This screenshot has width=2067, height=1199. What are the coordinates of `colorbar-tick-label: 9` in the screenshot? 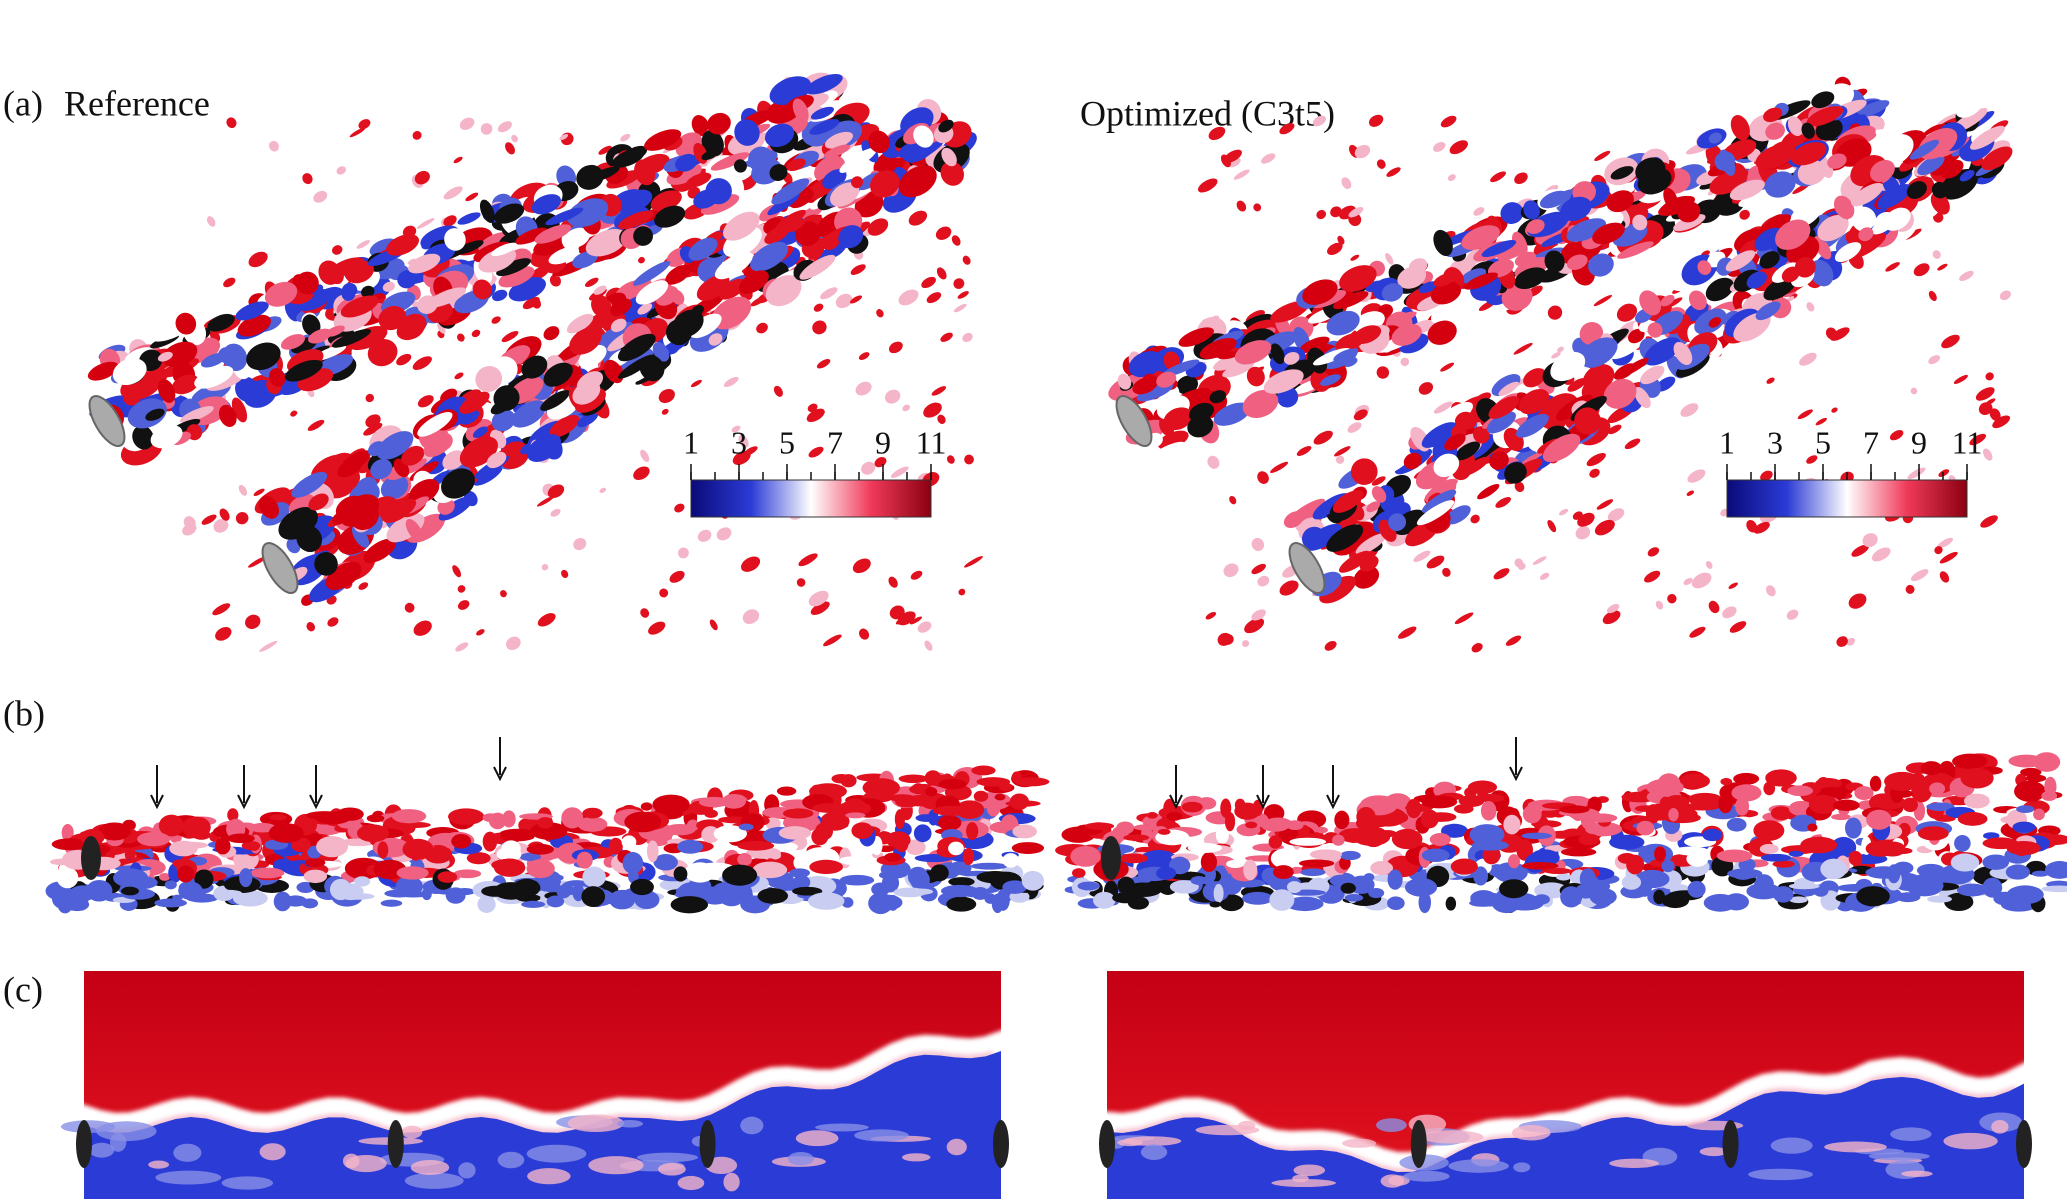 It's located at (883, 442).